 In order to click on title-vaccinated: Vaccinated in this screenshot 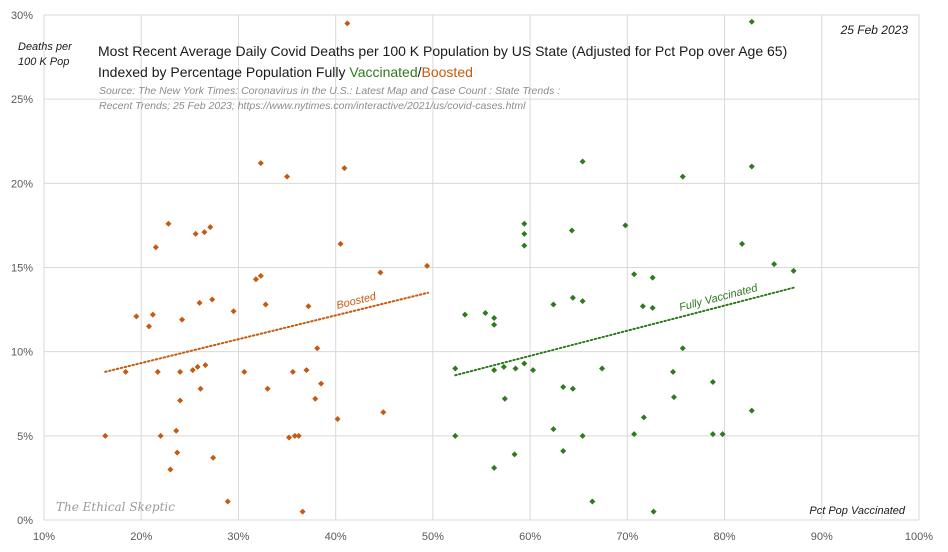, I will do `click(383, 72)`.